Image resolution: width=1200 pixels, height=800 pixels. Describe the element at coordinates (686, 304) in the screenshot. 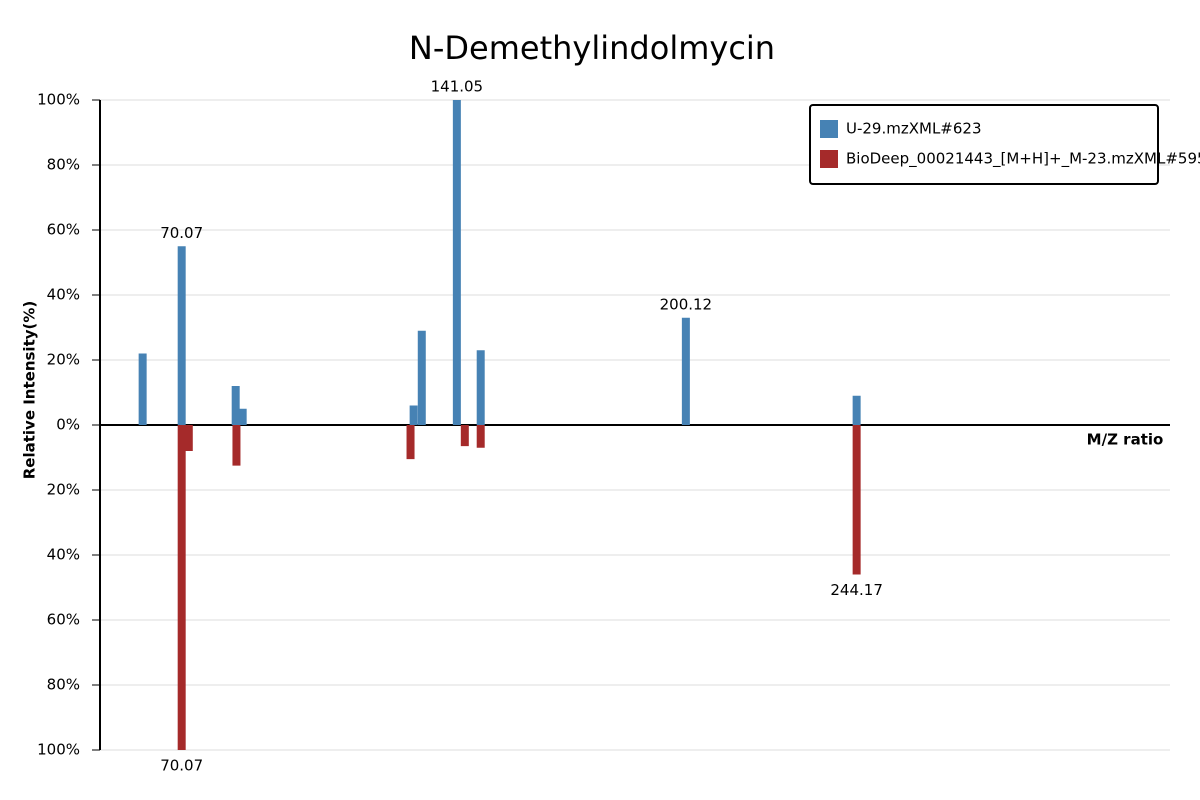

I see `peak-label: 200.12` at that location.